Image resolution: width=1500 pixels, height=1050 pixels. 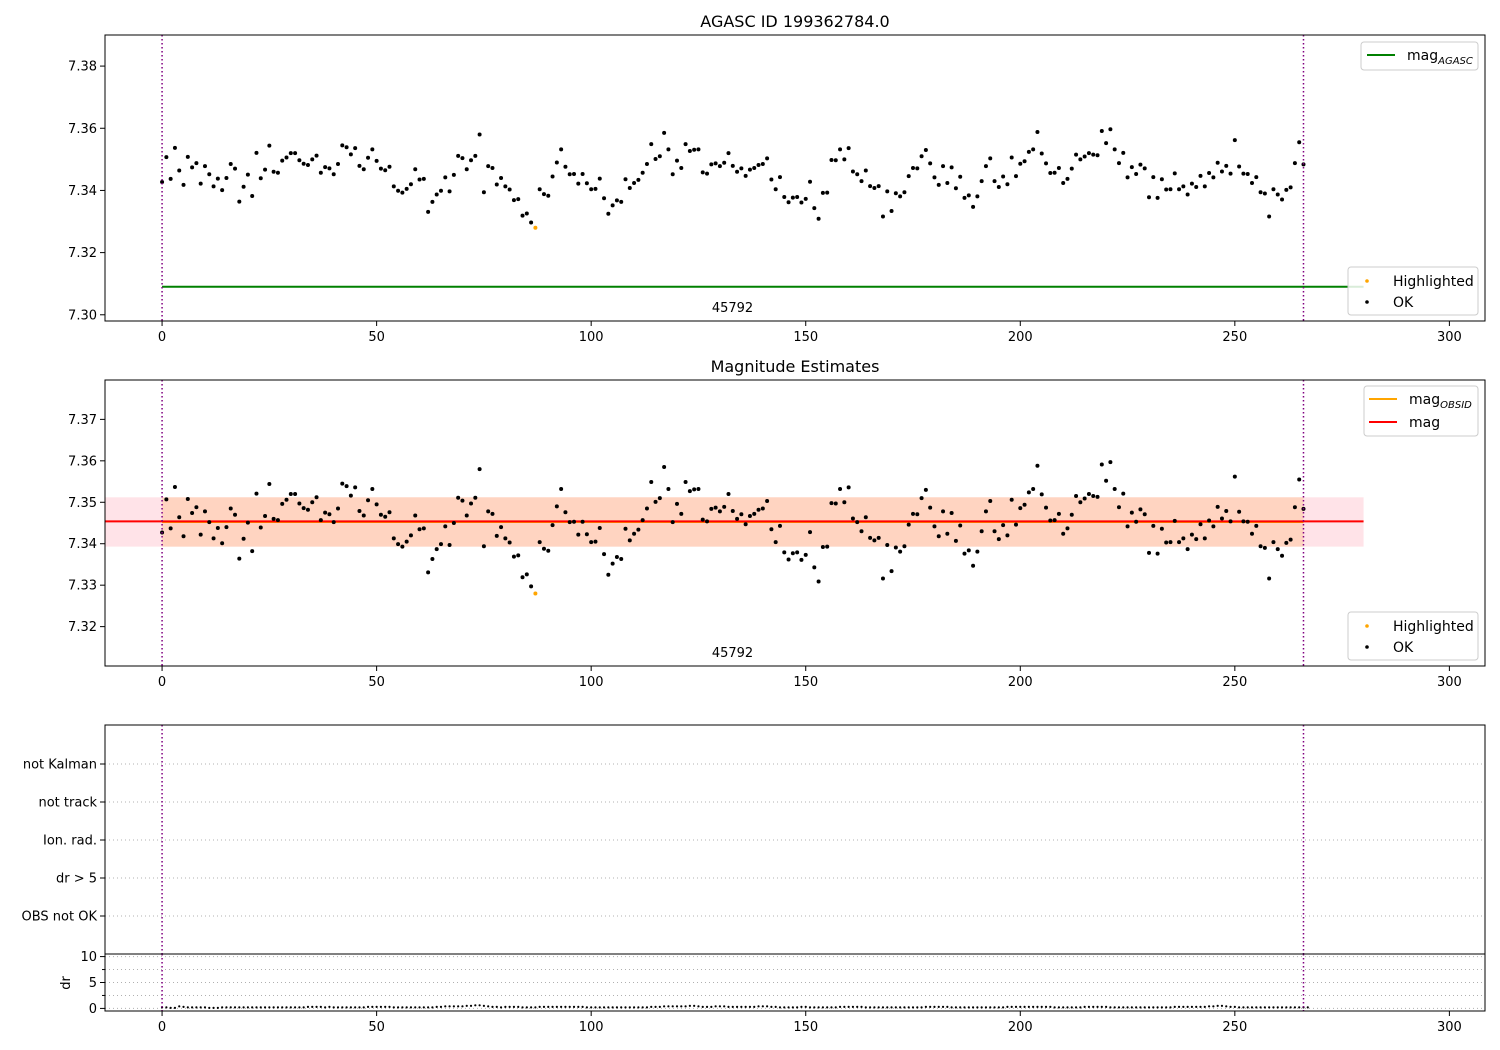 What do you see at coordinates (70, 841) in the screenshot?
I see `flag-label: Ion. rad.` at bounding box center [70, 841].